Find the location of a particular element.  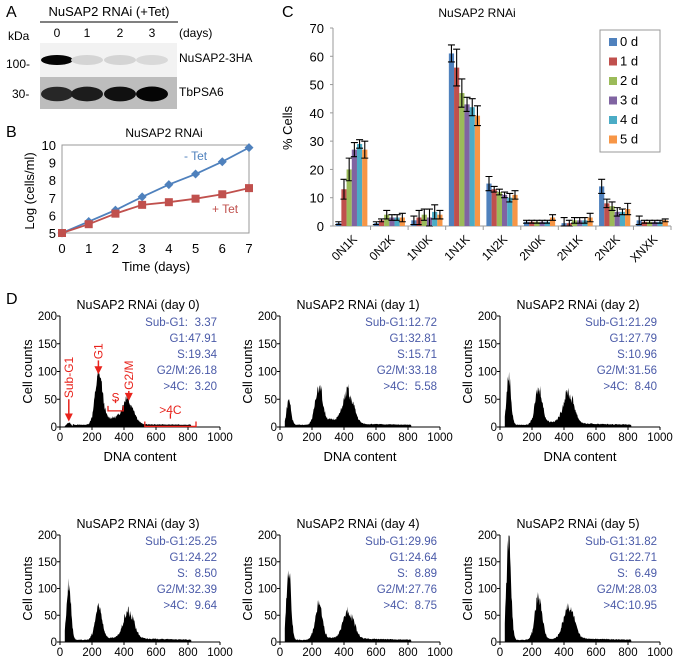

panel-label-b: B is located at coordinates (11, 132).